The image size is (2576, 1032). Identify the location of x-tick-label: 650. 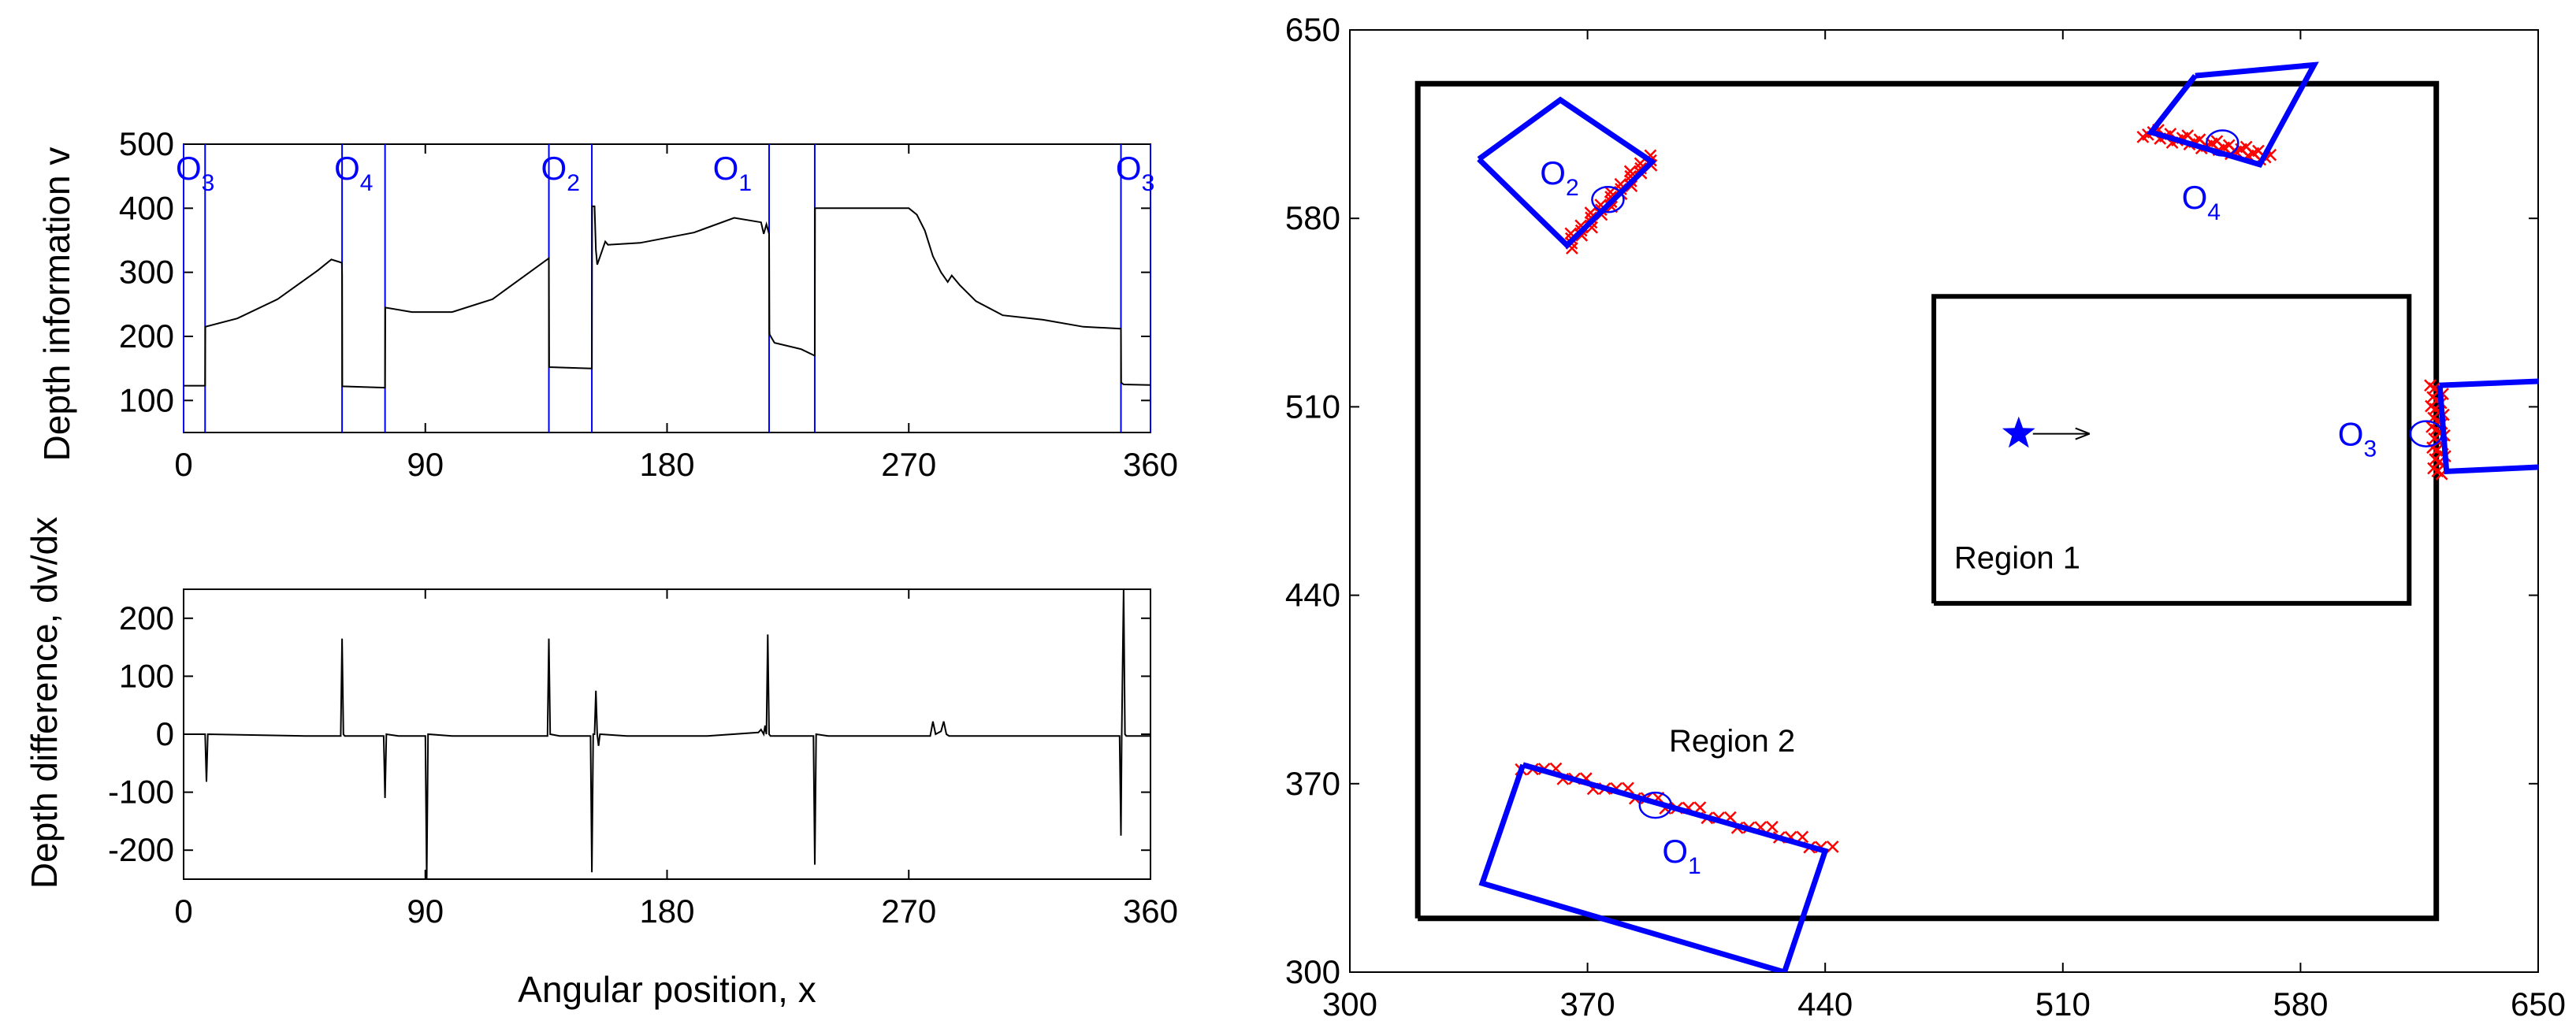
(2538, 1004).